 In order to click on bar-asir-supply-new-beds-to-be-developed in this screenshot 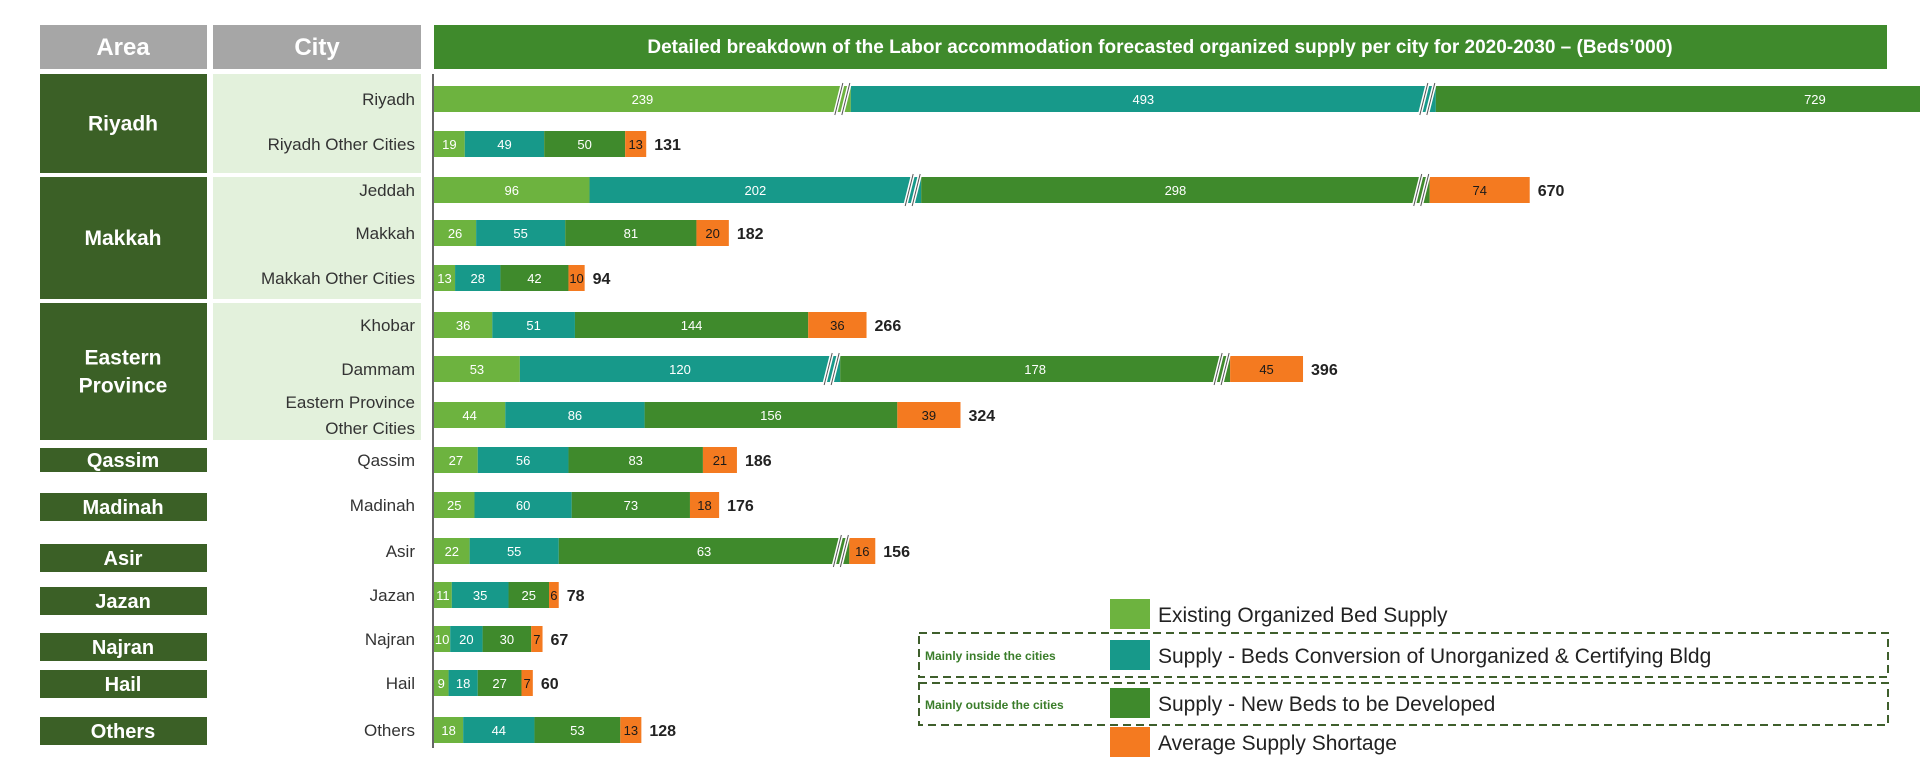, I will do `click(704, 551)`.